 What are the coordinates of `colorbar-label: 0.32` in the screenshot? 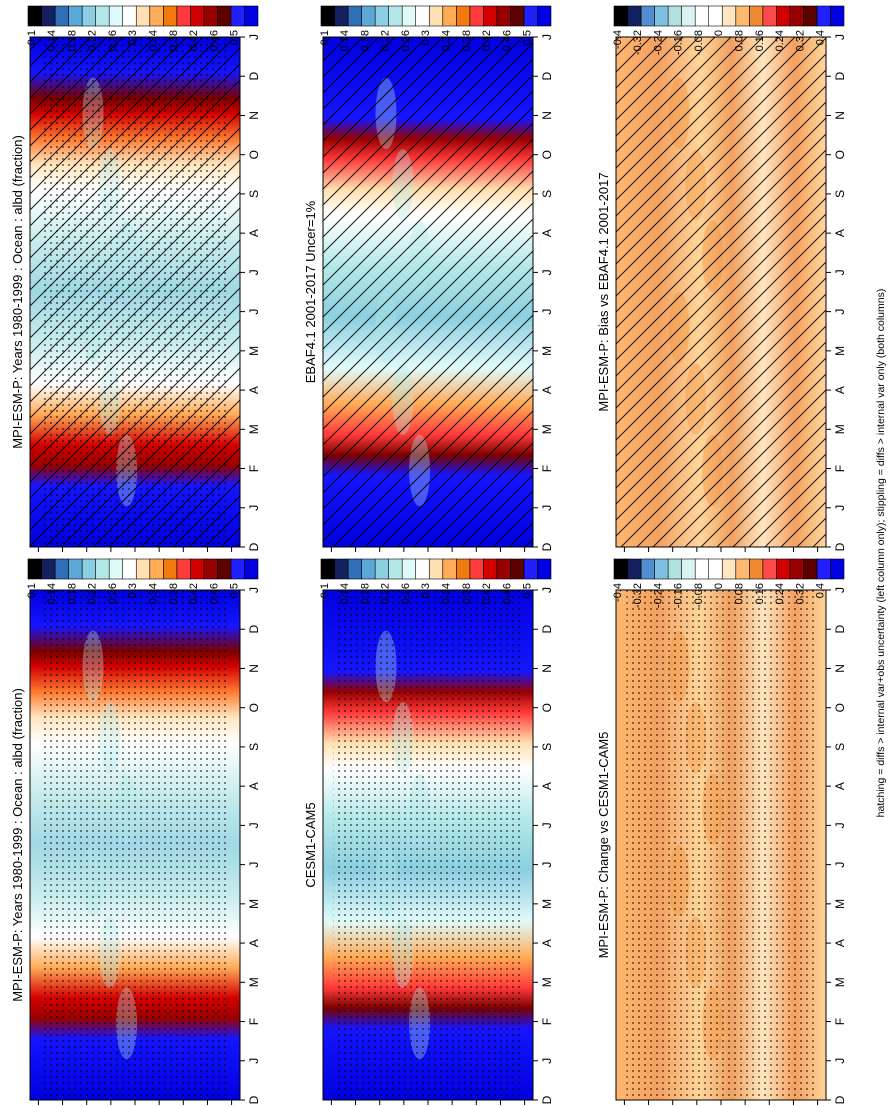 It's located at (800, 40).